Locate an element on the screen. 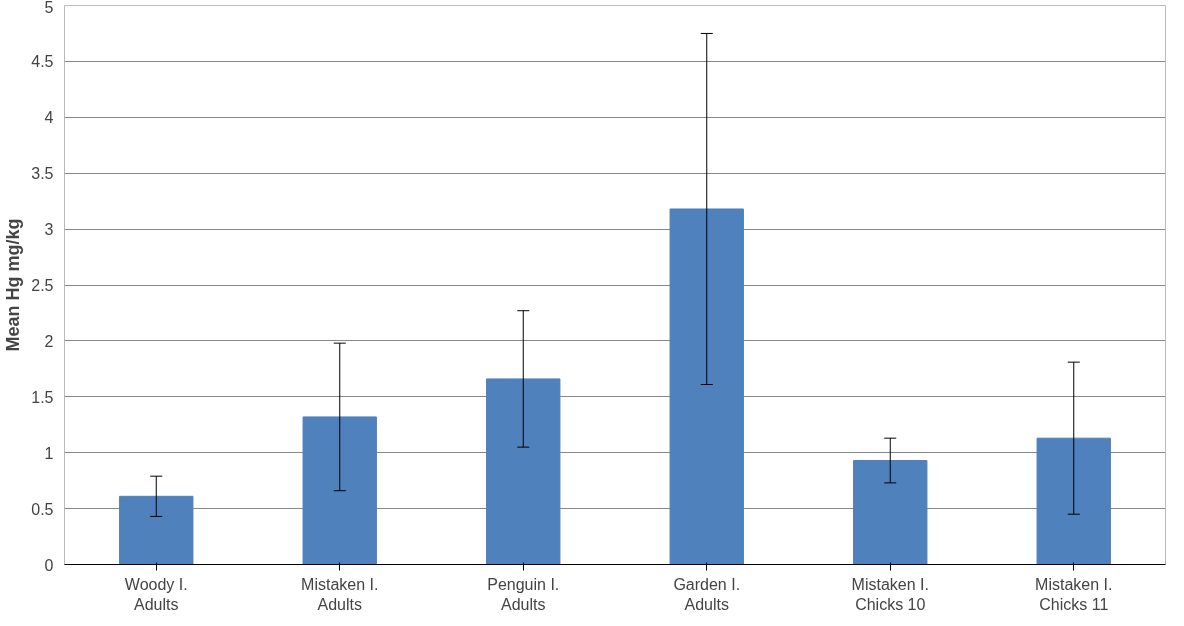 This screenshot has width=1184, height=626. x-tick-label: Garden I. Adults is located at coordinates (707, 594).